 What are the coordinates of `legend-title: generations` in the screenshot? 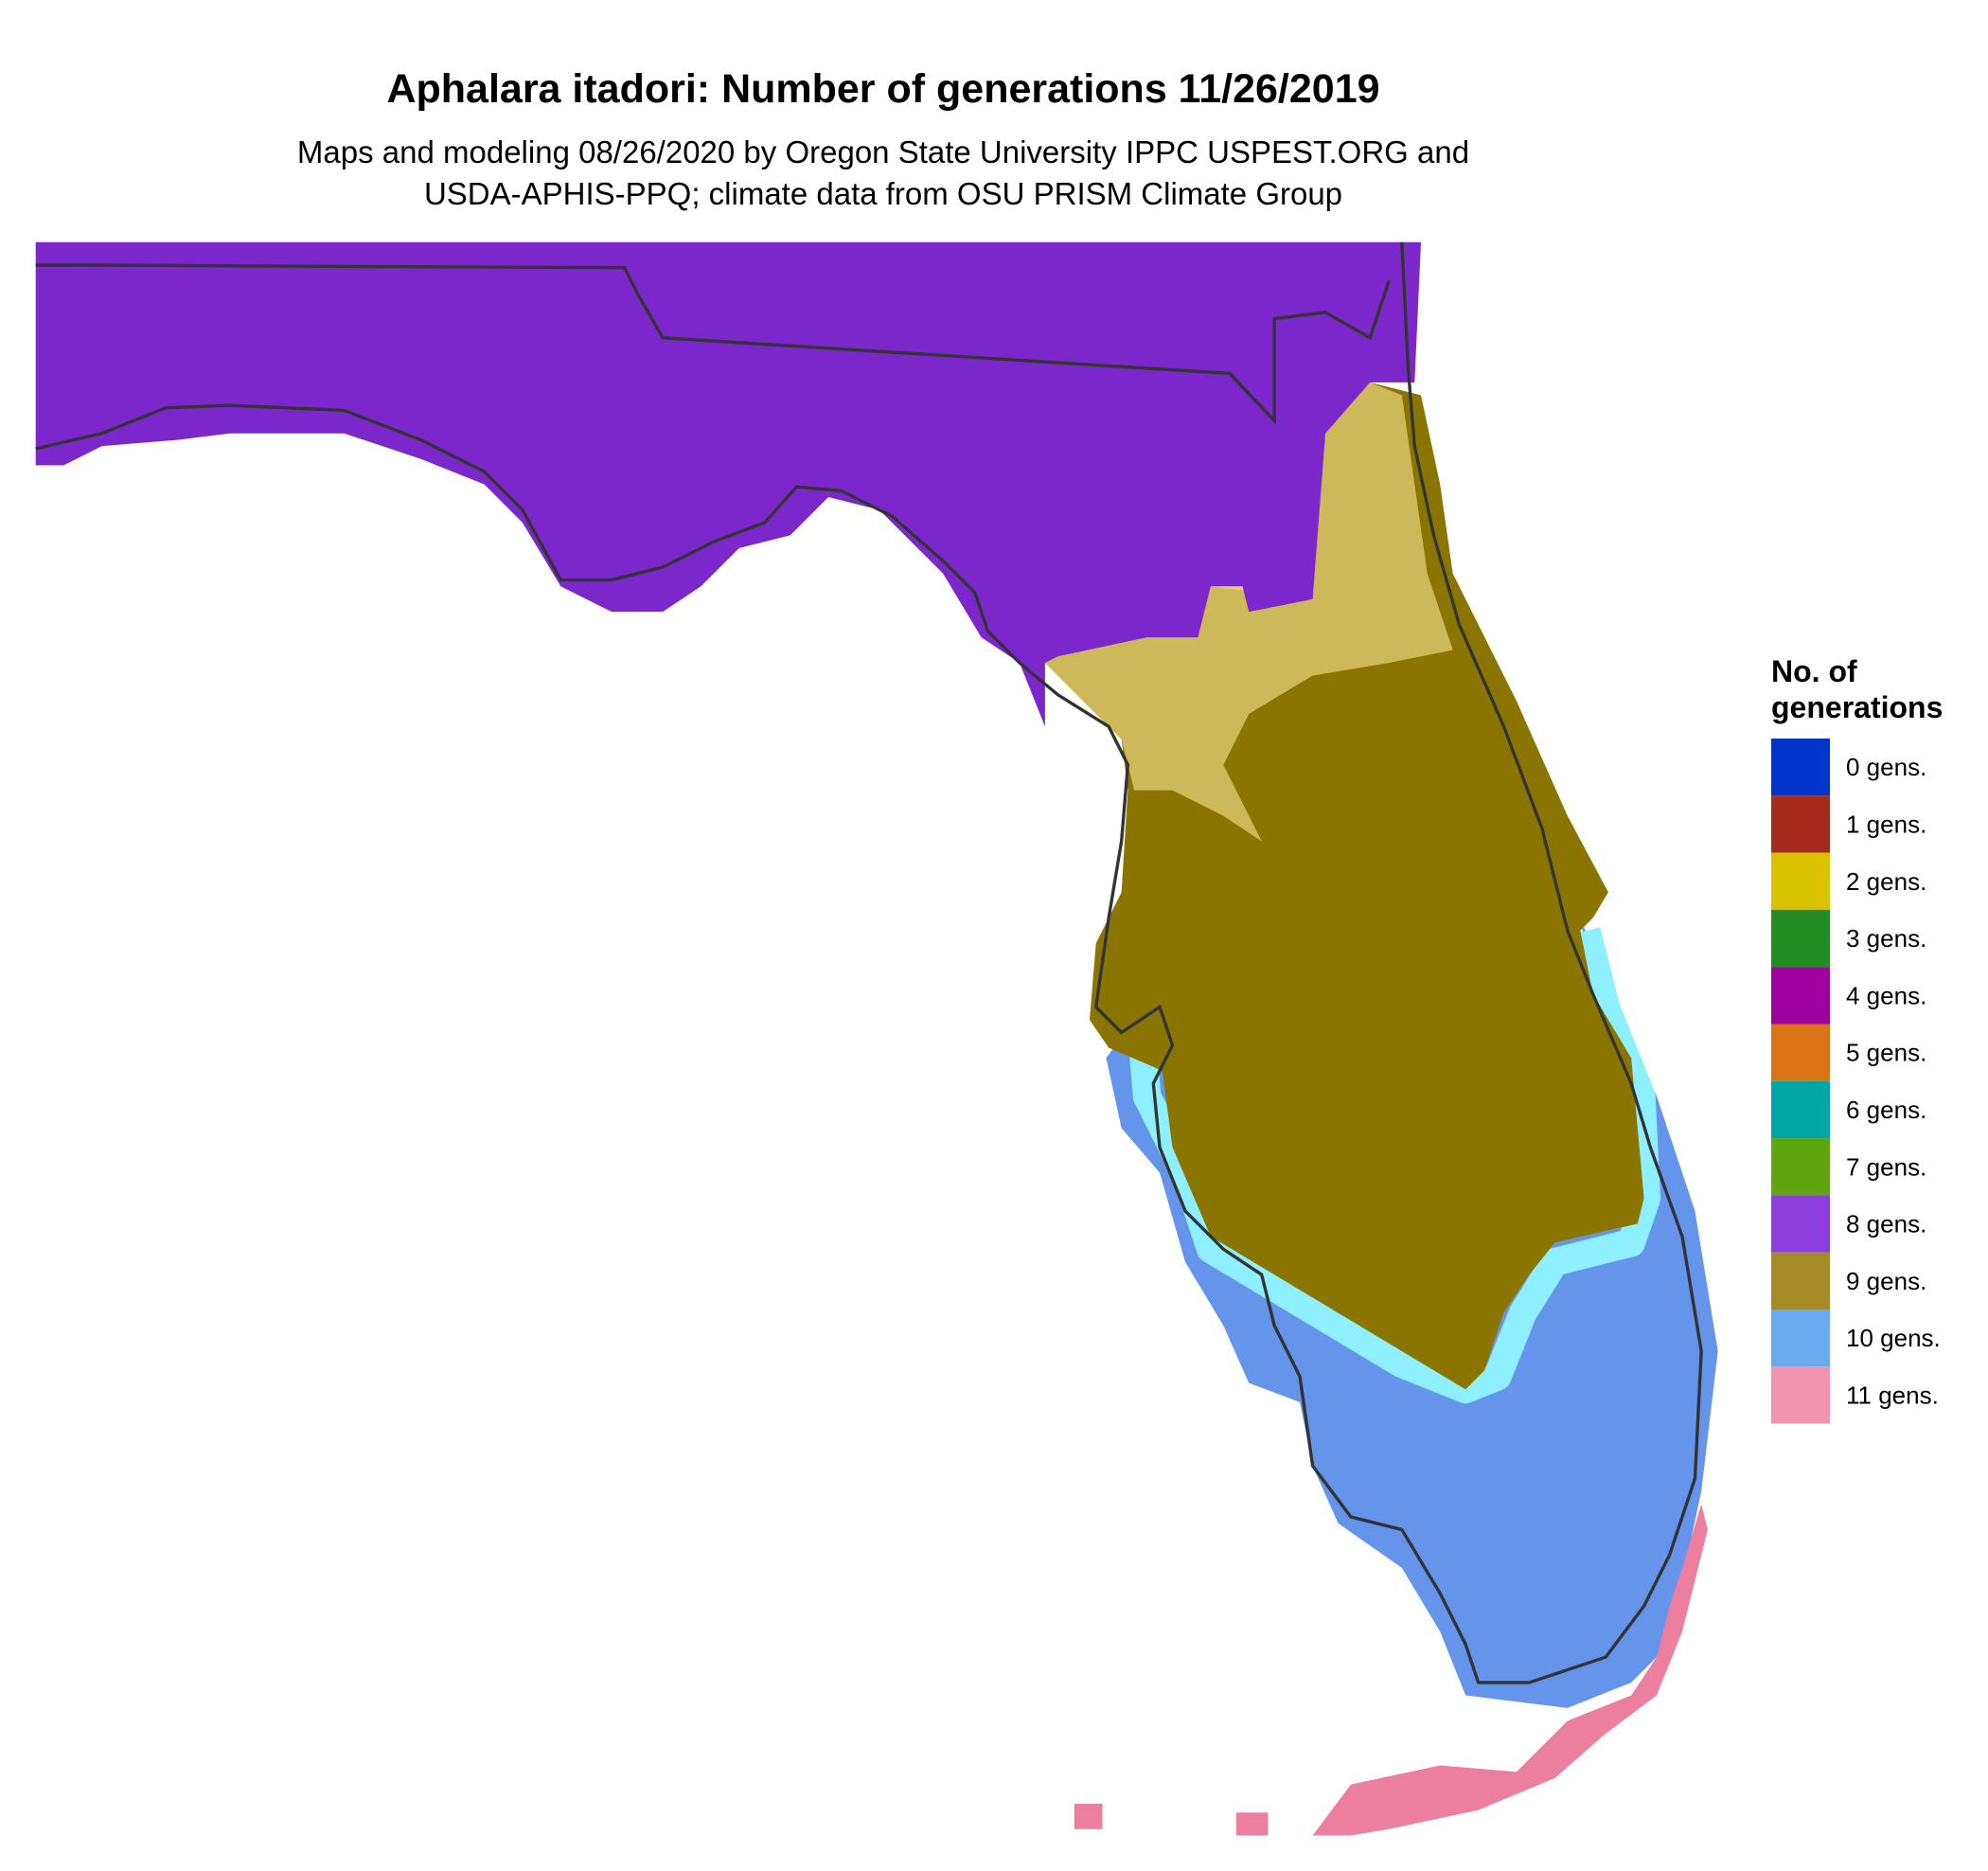 It's located at (1857, 707).